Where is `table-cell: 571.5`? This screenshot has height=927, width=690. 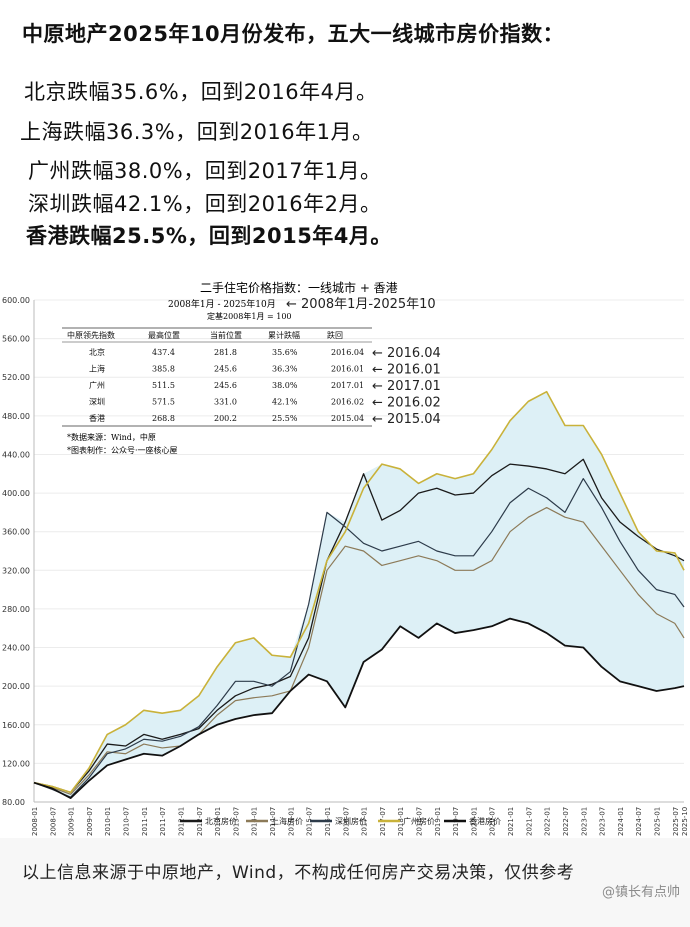 table-cell: 571.5 is located at coordinates (163, 402).